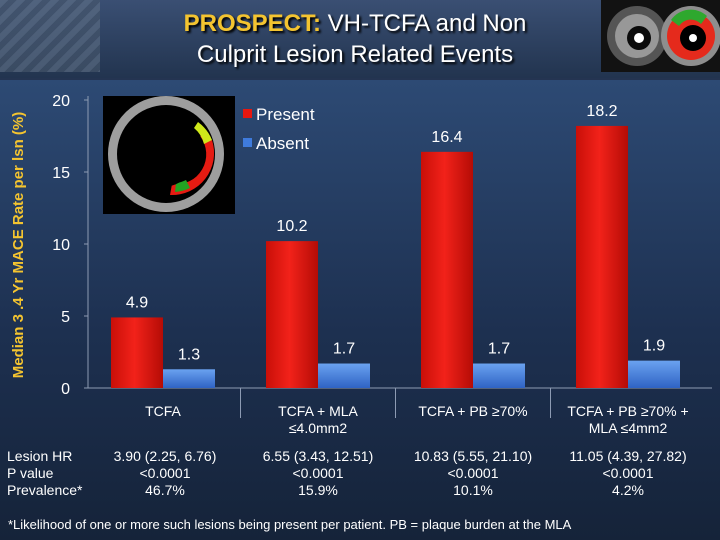  Describe the element at coordinates (282, 143) in the screenshot. I see `legend-label-absent: Absent` at that location.